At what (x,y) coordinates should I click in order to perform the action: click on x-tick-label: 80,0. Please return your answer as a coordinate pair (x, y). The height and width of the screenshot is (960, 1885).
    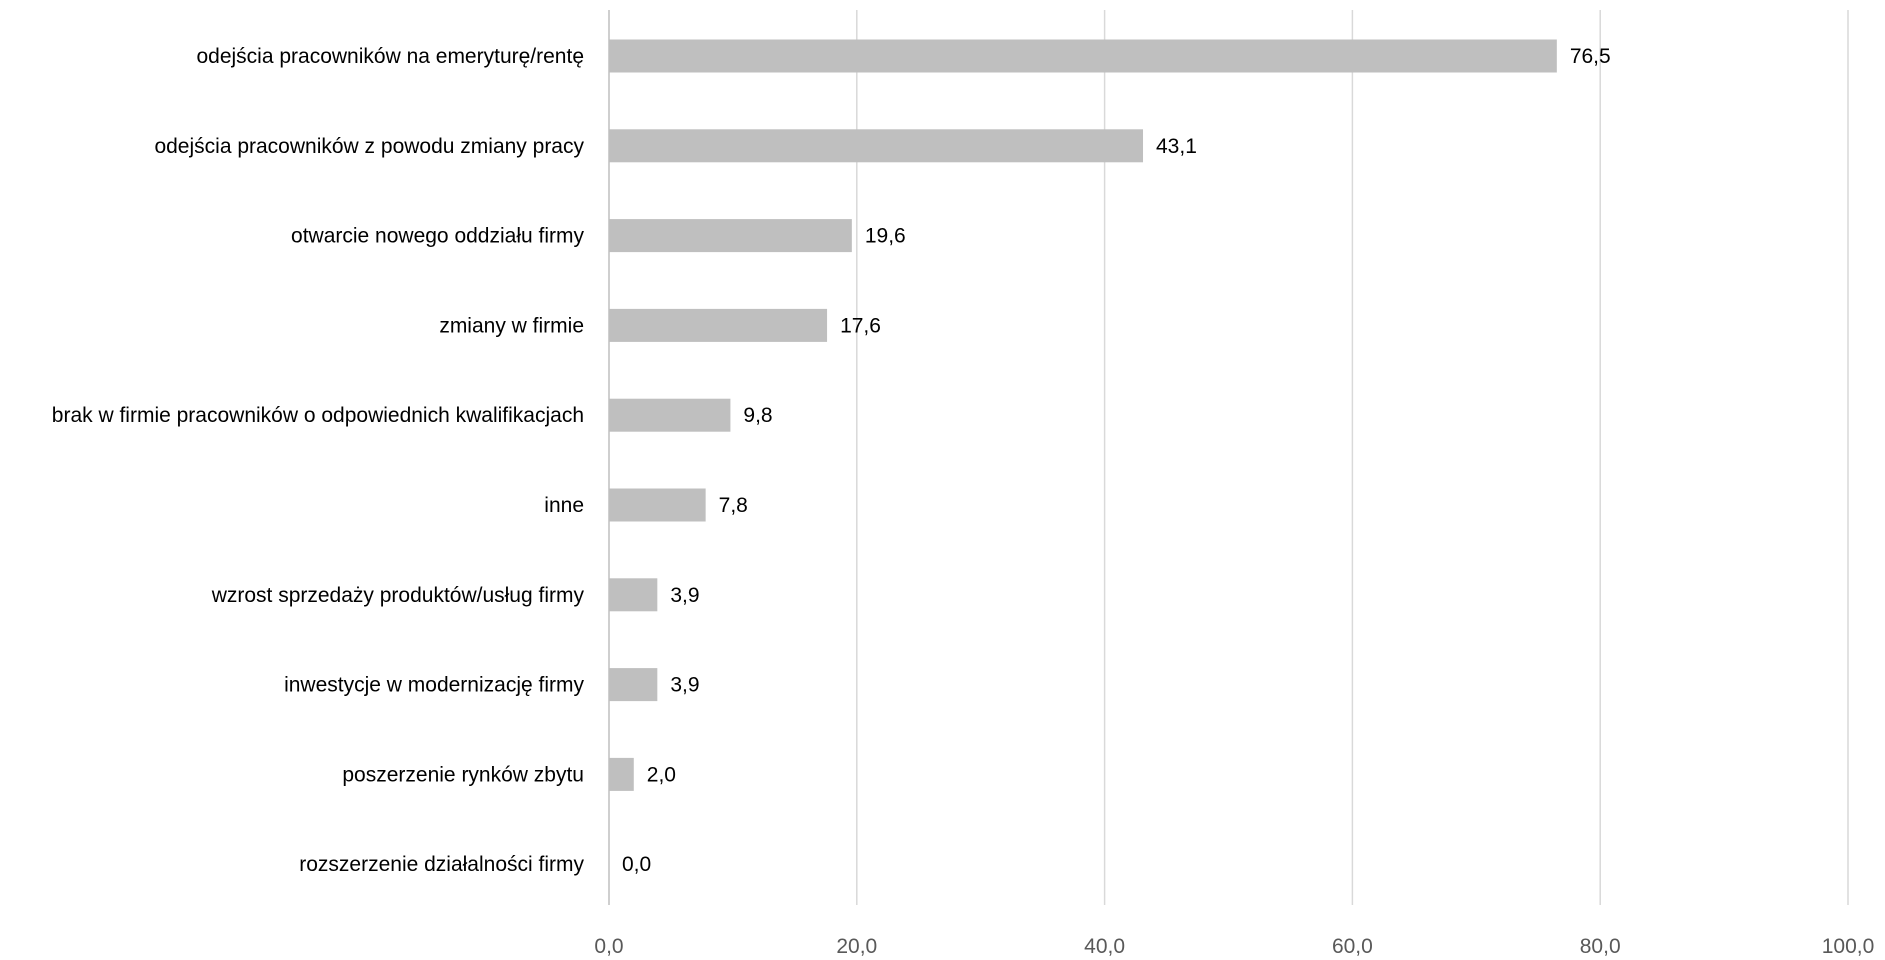
    Looking at the image, I should click on (1600, 946).